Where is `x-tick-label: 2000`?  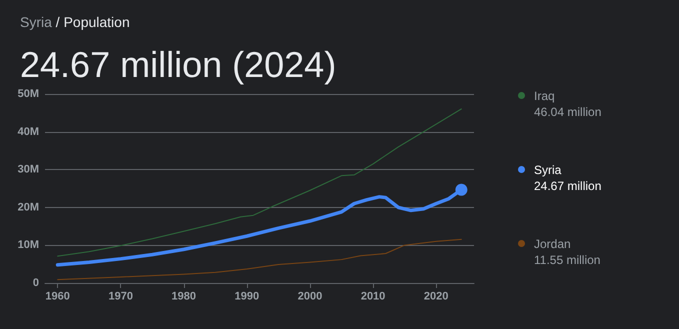
x-tick-label: 2000 is located at coordinates (310, 296).